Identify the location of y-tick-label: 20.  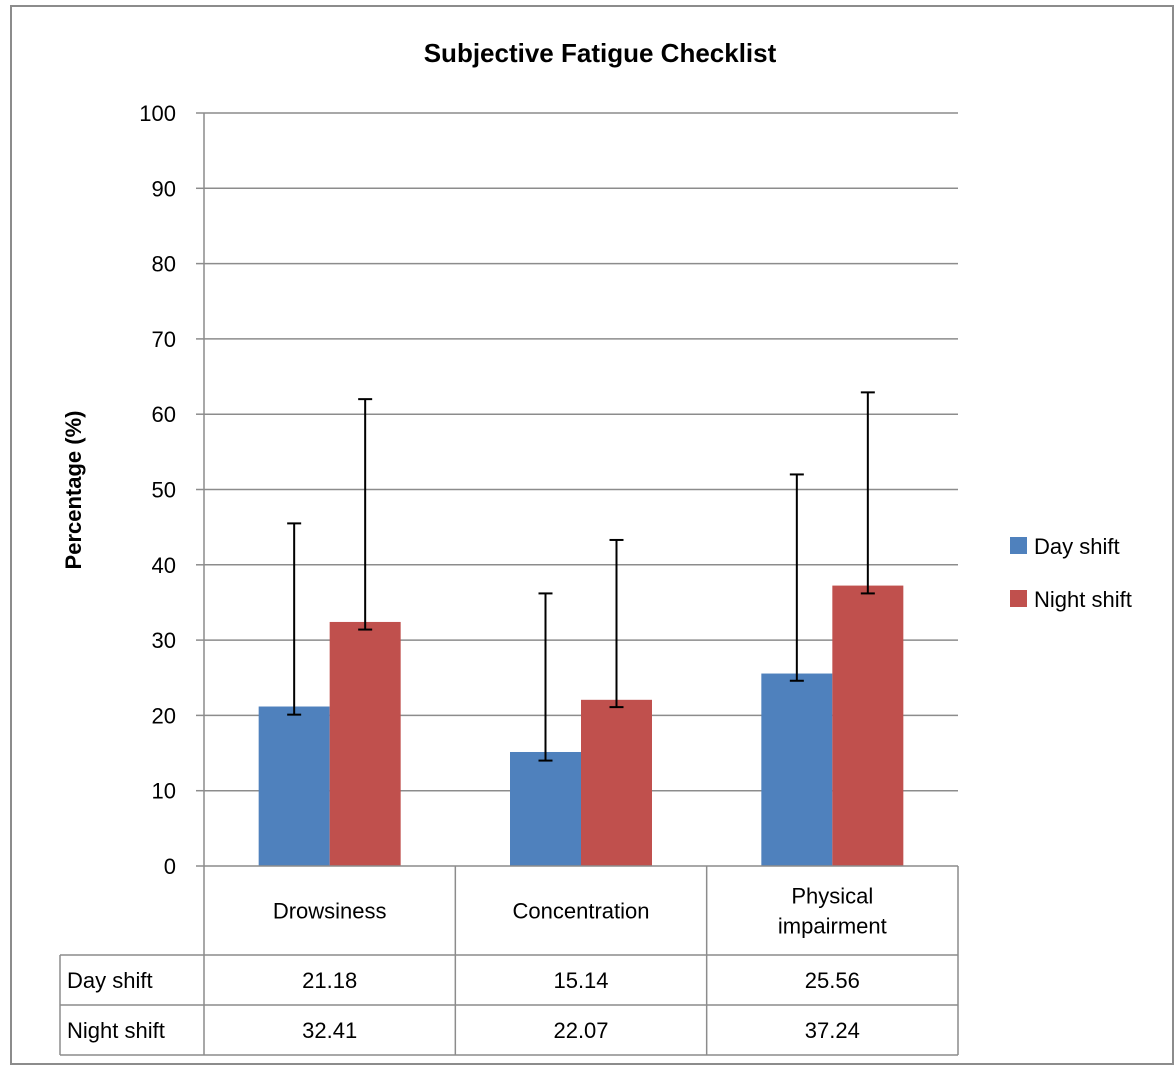
(164, 715).